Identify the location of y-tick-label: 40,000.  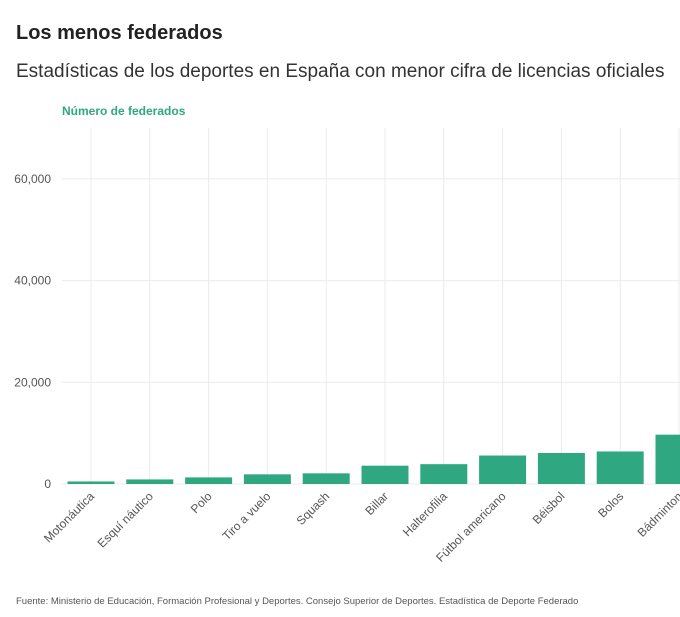
(32, 281).